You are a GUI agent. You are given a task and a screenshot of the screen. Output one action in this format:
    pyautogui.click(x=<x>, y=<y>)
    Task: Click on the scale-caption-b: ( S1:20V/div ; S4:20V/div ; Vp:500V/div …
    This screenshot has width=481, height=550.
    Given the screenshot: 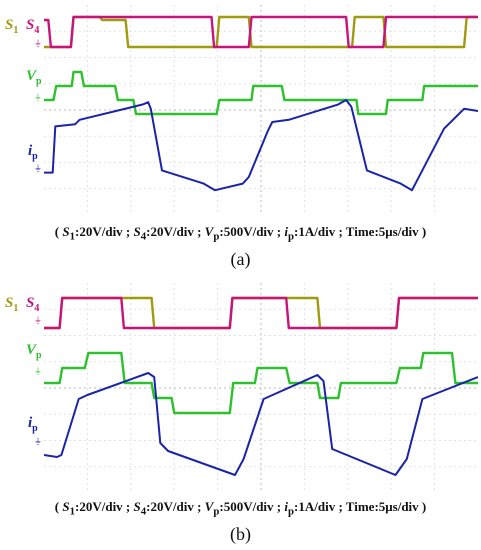 What is the action you would take?
    pyautogui.click(x=240, y=508)
    